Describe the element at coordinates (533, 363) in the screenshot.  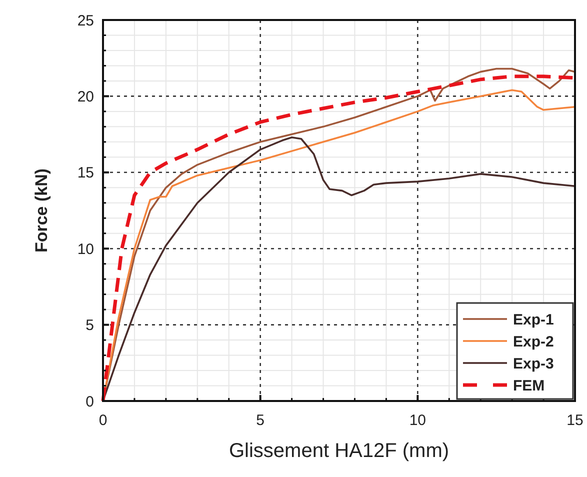
I see `legend-label: Exp-3` at that location.